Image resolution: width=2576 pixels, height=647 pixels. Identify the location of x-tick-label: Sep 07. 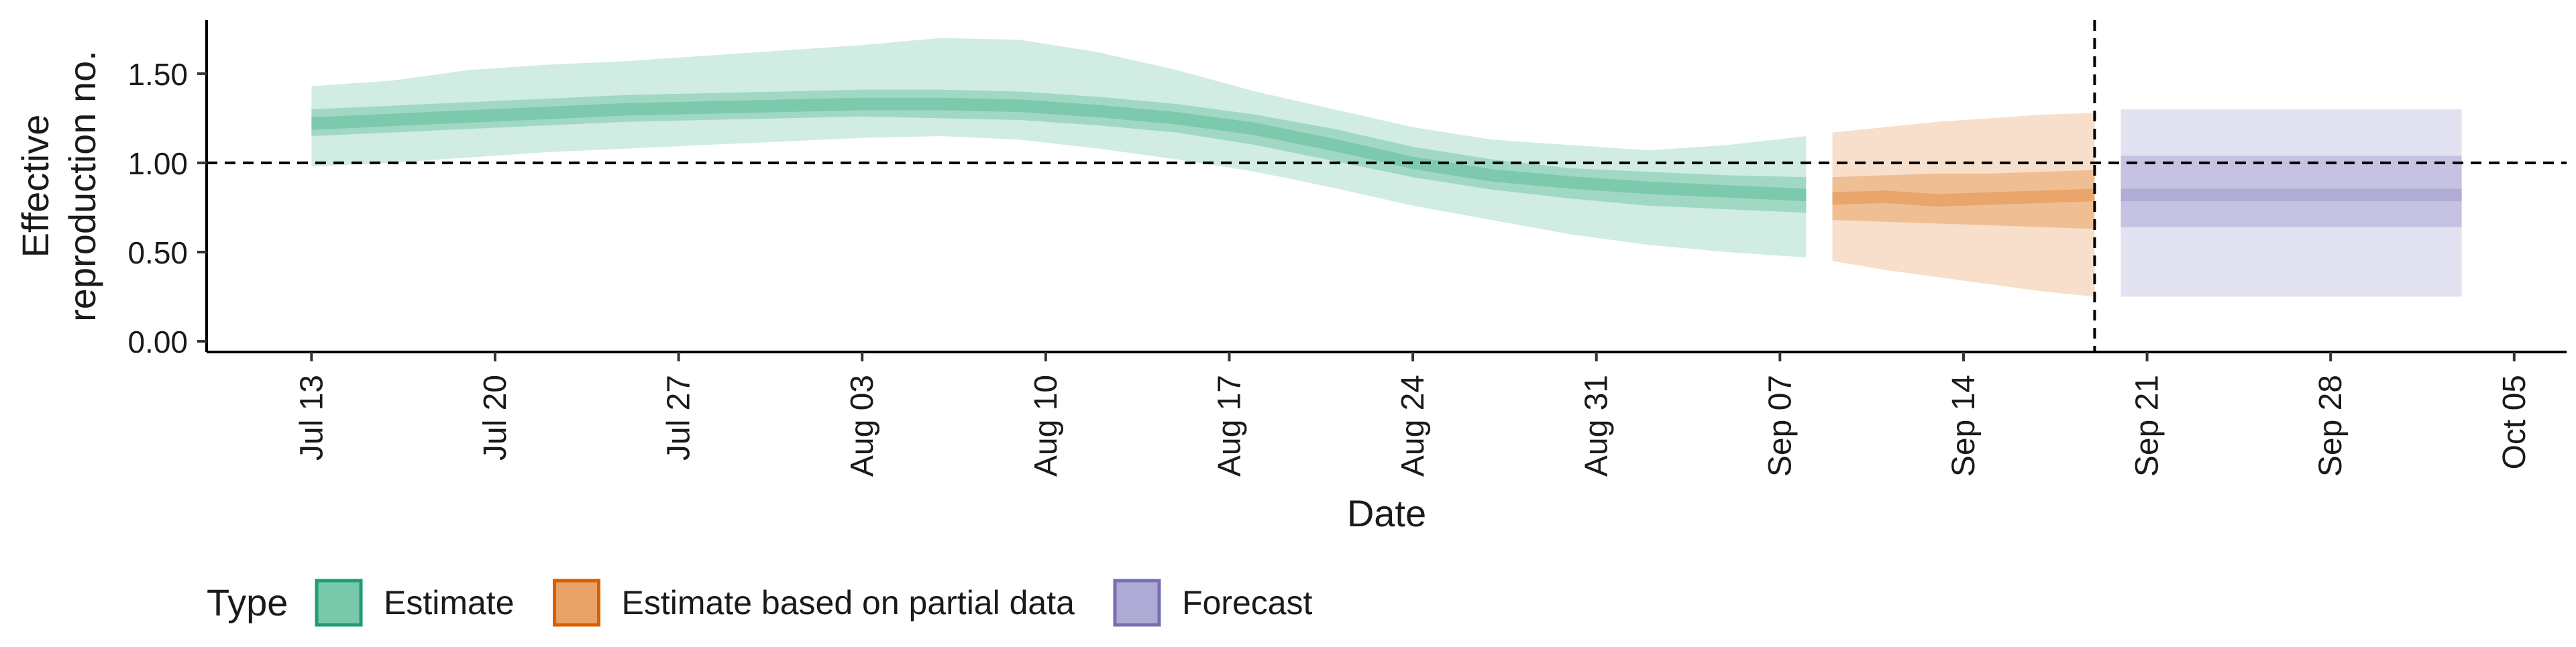
(1780, 426).